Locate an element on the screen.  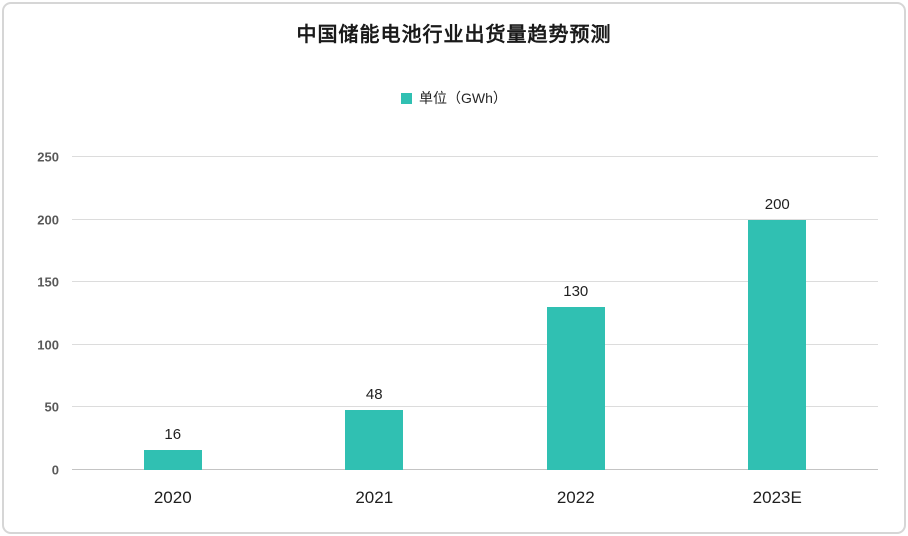
x-tick-label: 2020 is located at coordinates (172, 497).